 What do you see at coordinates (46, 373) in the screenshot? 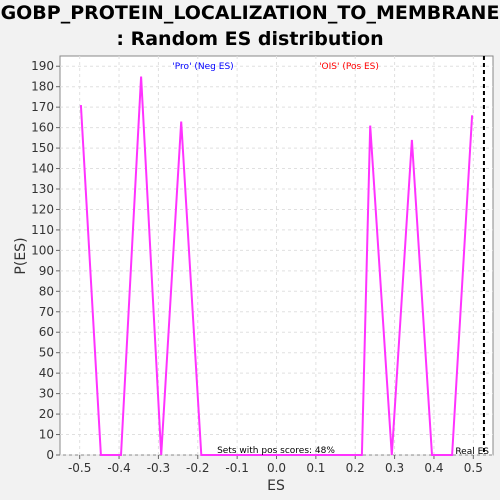
I see `y-tick-label: 40` at bounding box center [46, 373].